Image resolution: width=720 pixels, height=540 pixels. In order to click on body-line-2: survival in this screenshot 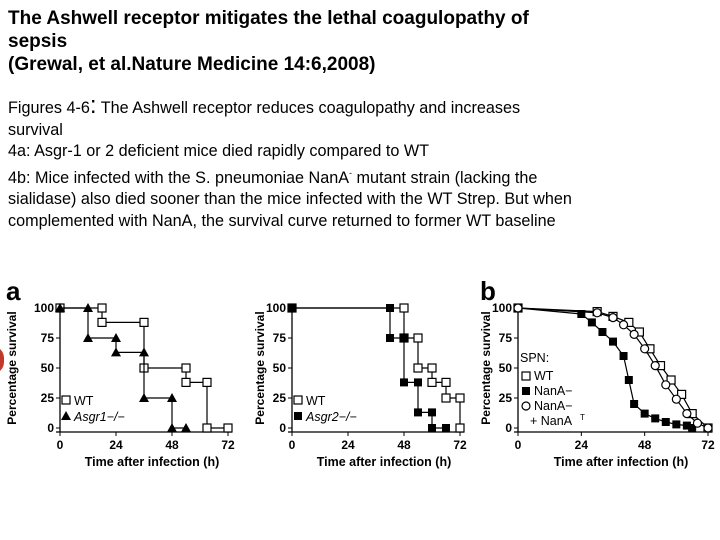, I will do `click(35, 129)`.